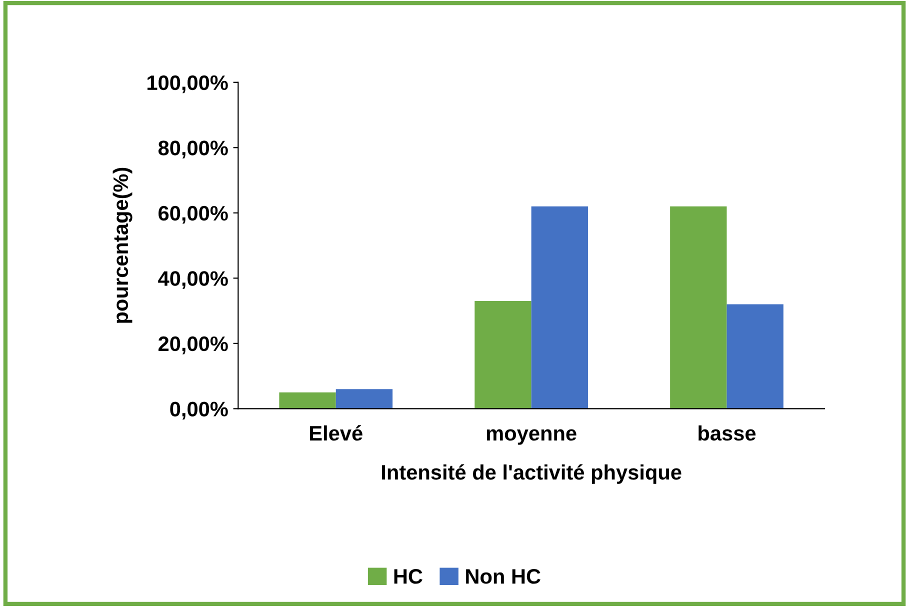  I want to click on y-tick-label: 0,00%, so click(199, 411).